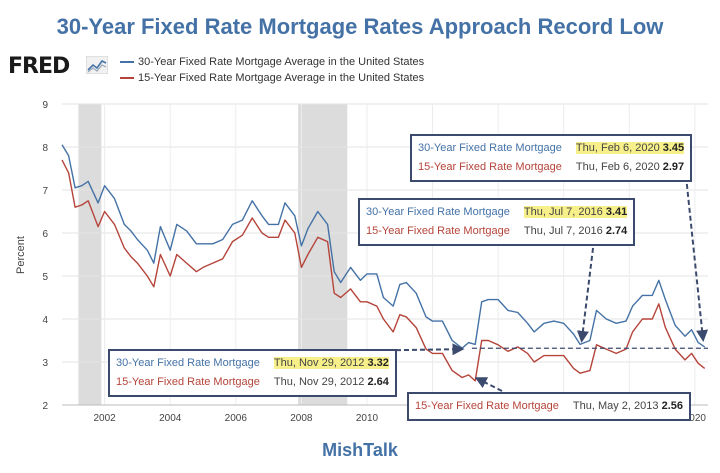  Describe the element at coordinates (236, 418) in the screenshot. I see `x-tick-label: 2006` at that location.